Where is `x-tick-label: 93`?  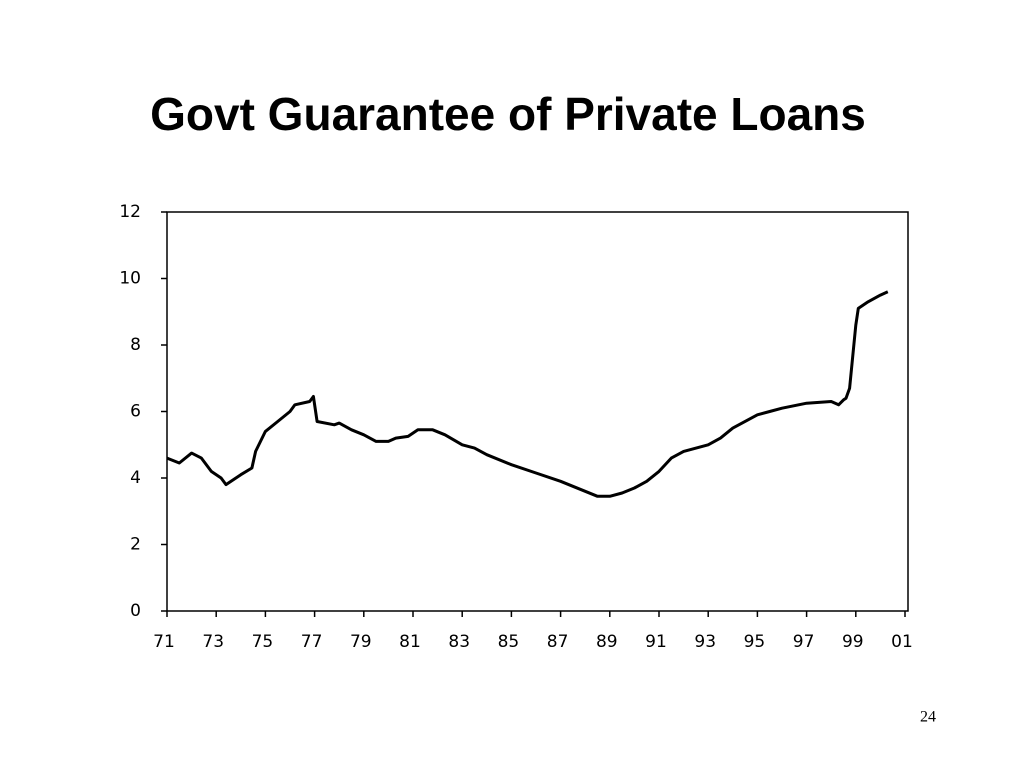
x-tick-label: 93 is located at coordinates (705, 642).